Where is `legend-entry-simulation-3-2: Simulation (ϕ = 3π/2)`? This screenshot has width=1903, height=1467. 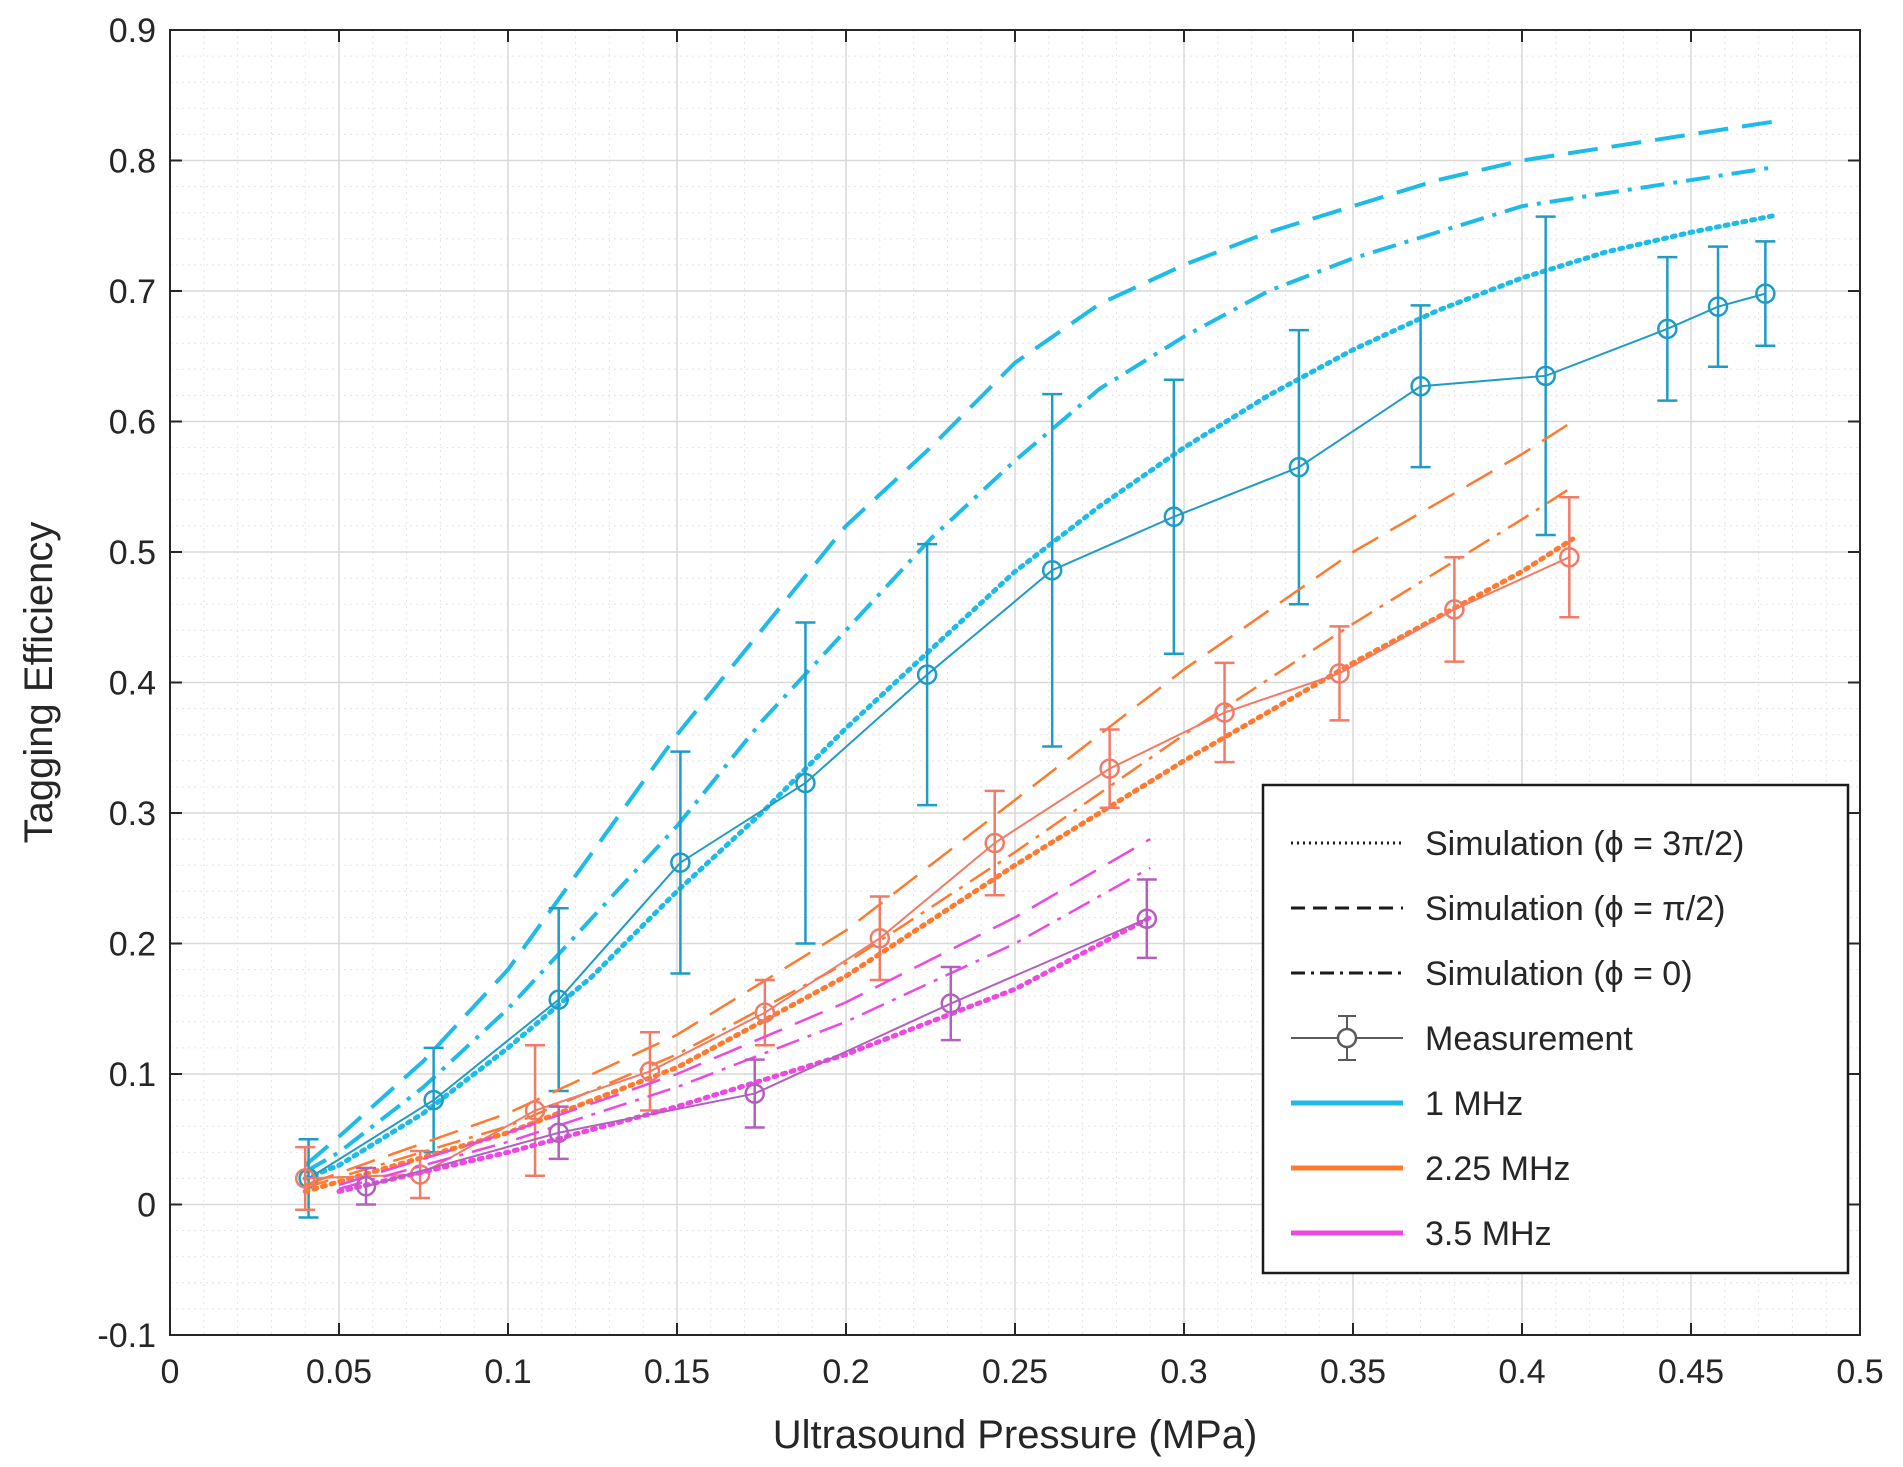 legend-entry-simulation-3-2: Simulation (ϕ = 3π/2) is located at coordinates (1517, 844).